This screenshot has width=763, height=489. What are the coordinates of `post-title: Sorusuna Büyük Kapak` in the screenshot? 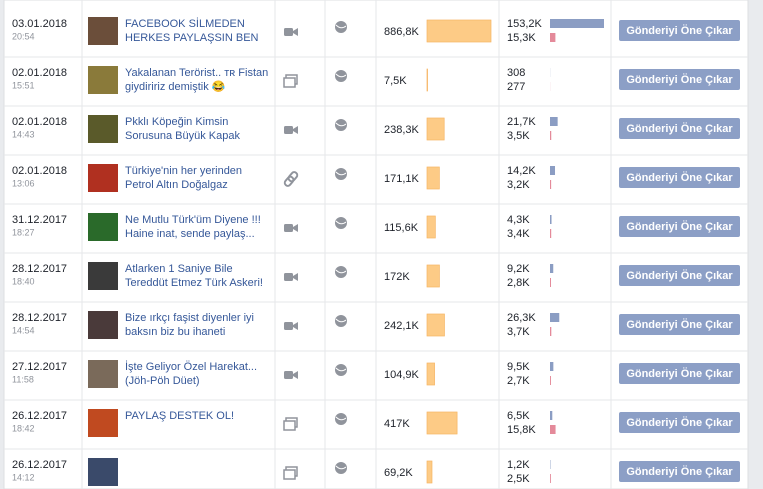 It's located at (182, 136).